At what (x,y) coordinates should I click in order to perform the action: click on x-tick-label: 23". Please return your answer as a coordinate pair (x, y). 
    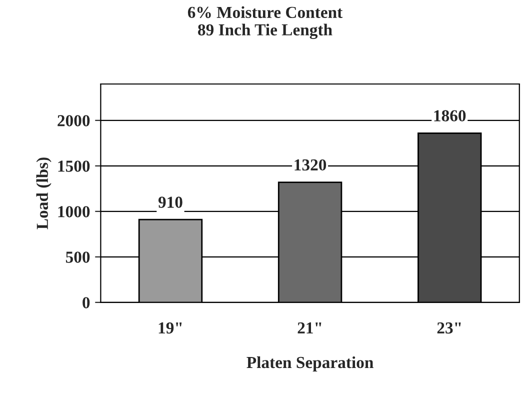
    Looking at the image, I should click on (449, 328).